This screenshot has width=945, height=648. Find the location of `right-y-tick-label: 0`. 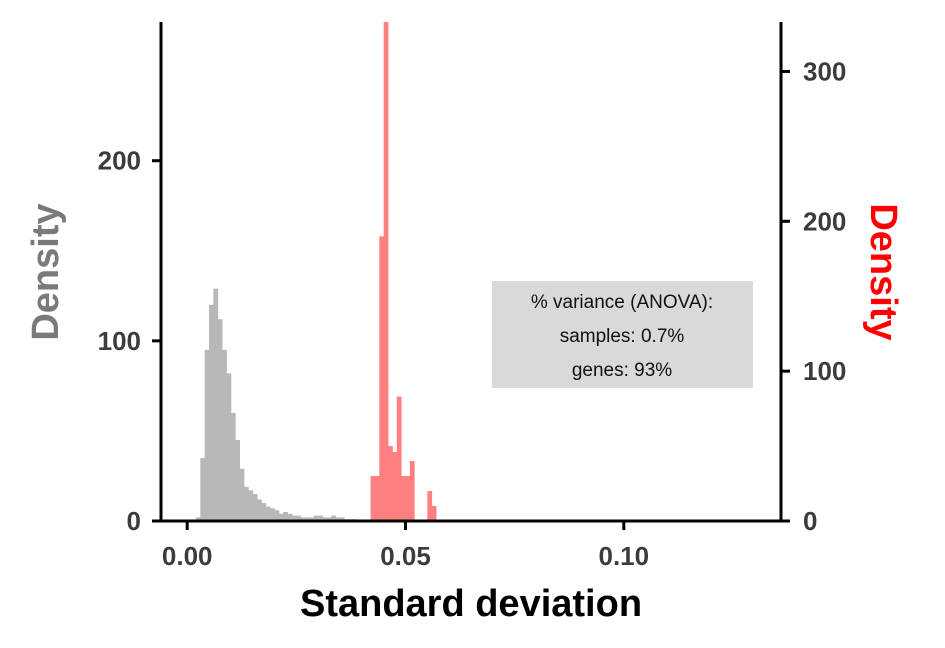

right-y-tick-label: 0 is located at coordinates (810, 521).